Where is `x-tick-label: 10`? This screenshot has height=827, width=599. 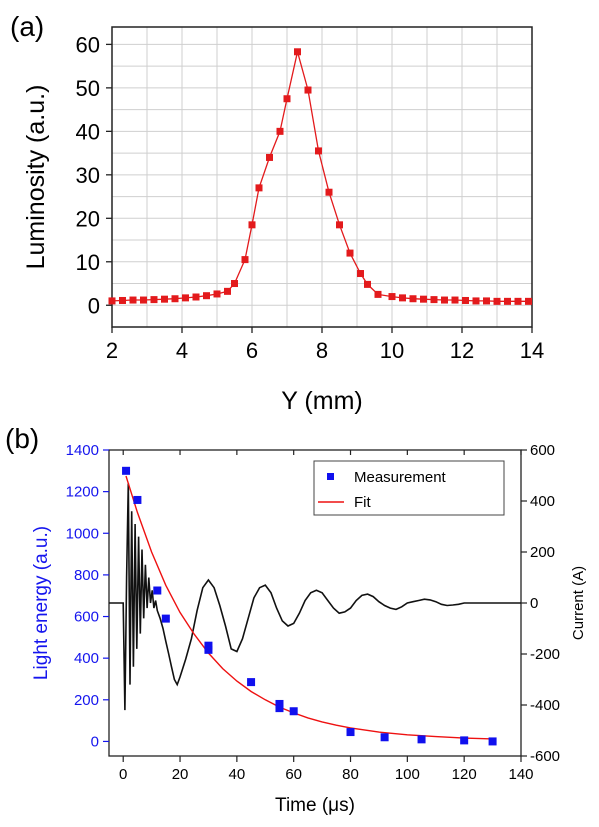
x-tick-label: 10 is located at coordinates (392, 350).